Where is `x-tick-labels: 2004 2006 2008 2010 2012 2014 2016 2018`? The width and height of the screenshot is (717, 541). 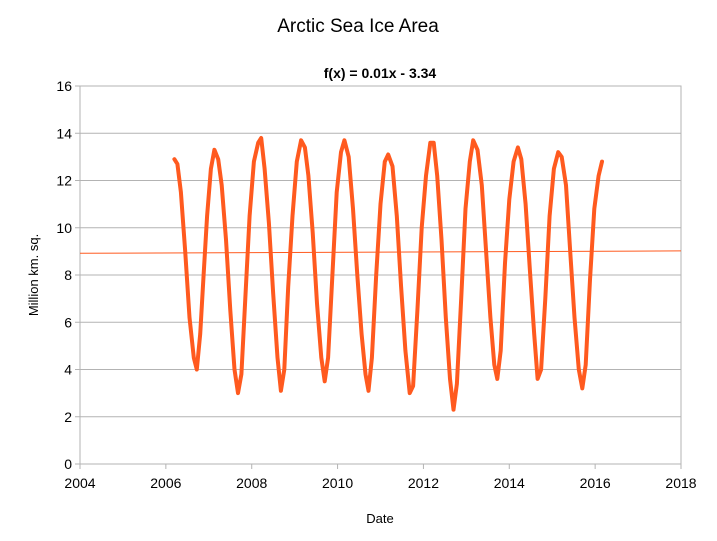
x-tick-labels: 2004 2006 2008 2010 2012 2014 2016 2018 is located at coordinates (380, 477).